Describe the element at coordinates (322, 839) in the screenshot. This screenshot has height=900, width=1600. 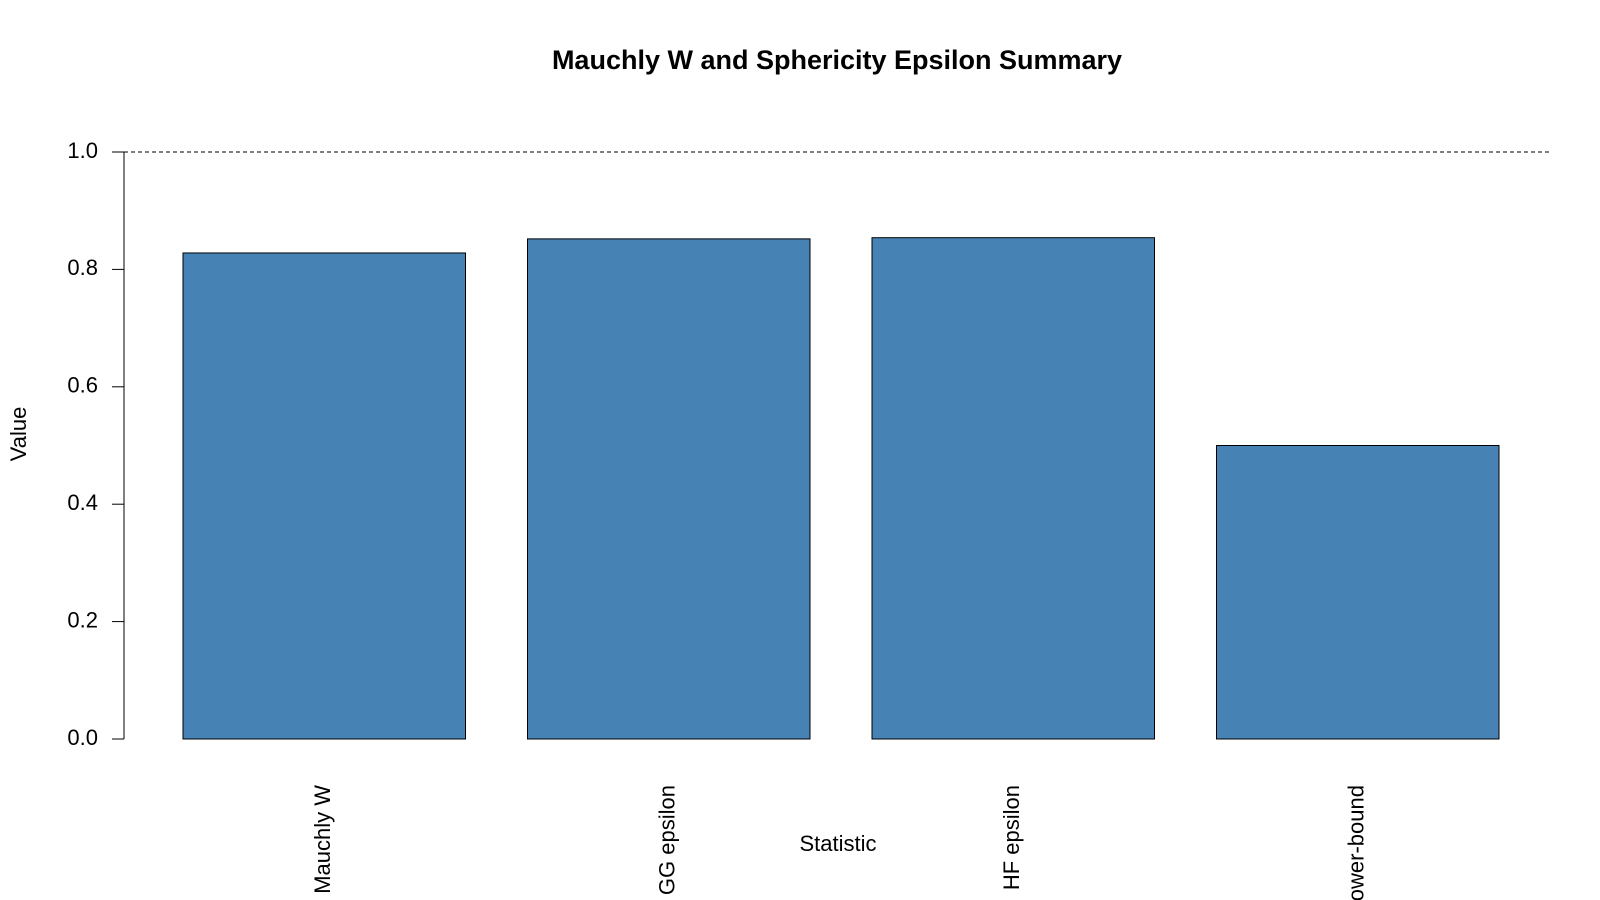
I see `x-tick-label: Mauchly W` at that location.